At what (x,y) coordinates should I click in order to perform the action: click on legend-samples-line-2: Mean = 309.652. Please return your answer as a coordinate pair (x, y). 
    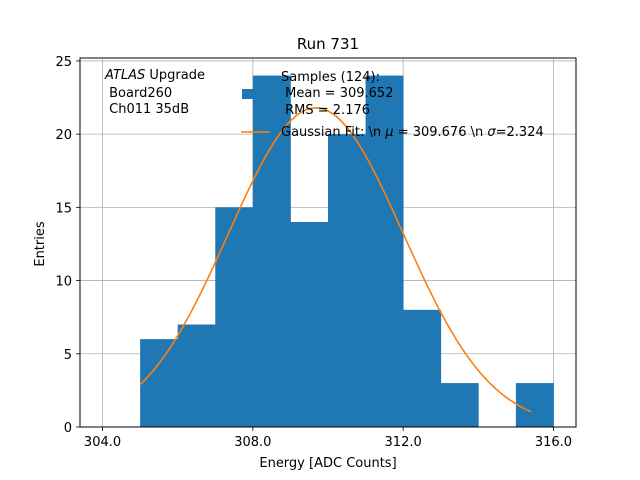
    Looking at the image, I should click on (337, 93).